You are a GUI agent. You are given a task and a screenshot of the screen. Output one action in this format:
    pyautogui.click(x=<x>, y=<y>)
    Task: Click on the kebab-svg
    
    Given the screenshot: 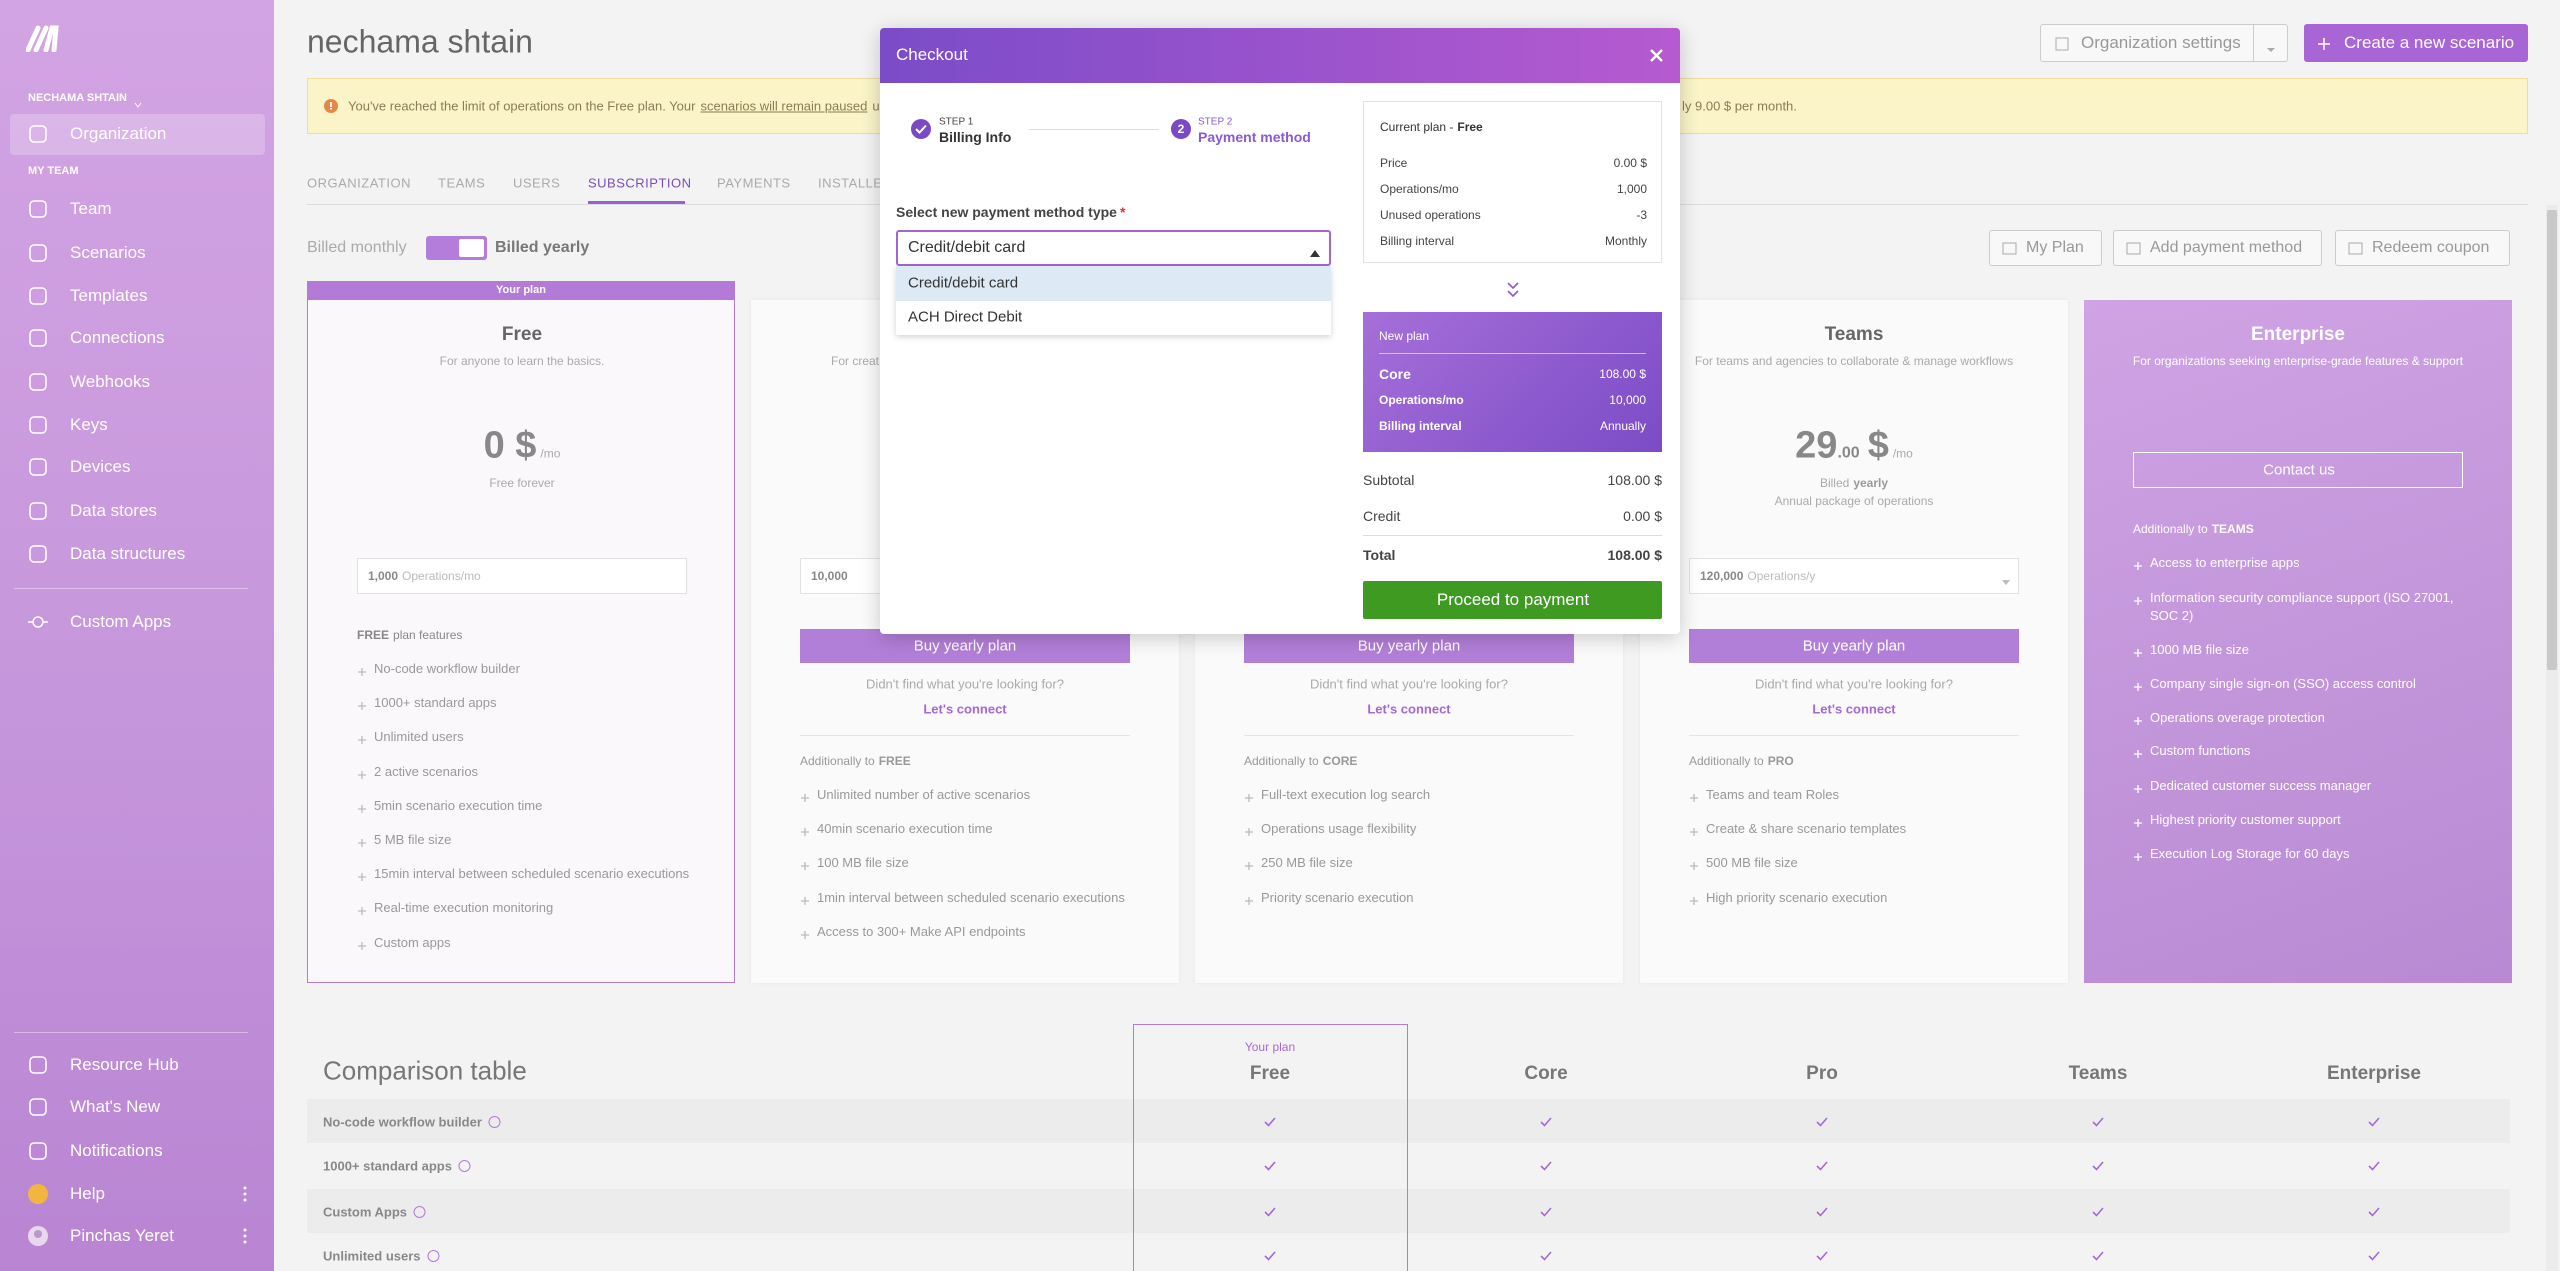 What is the action you would take?
    pyautogui.click(x=245, y=1194)
    